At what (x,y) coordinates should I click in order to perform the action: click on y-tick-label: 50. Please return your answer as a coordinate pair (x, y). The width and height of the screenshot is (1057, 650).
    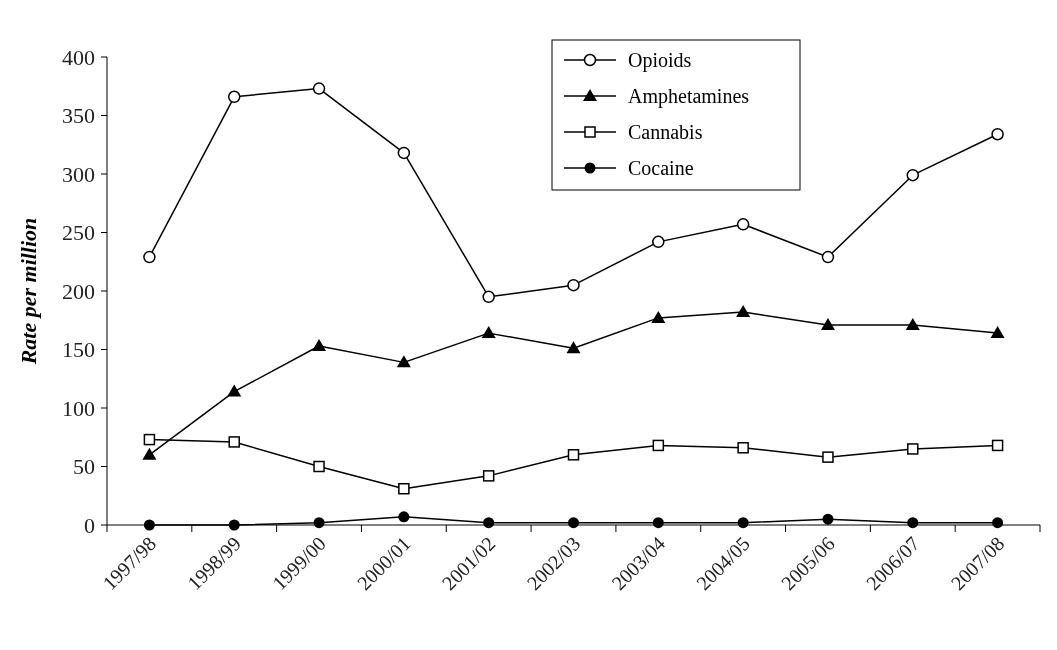
    Looking at the image, I should click on (84, 467).